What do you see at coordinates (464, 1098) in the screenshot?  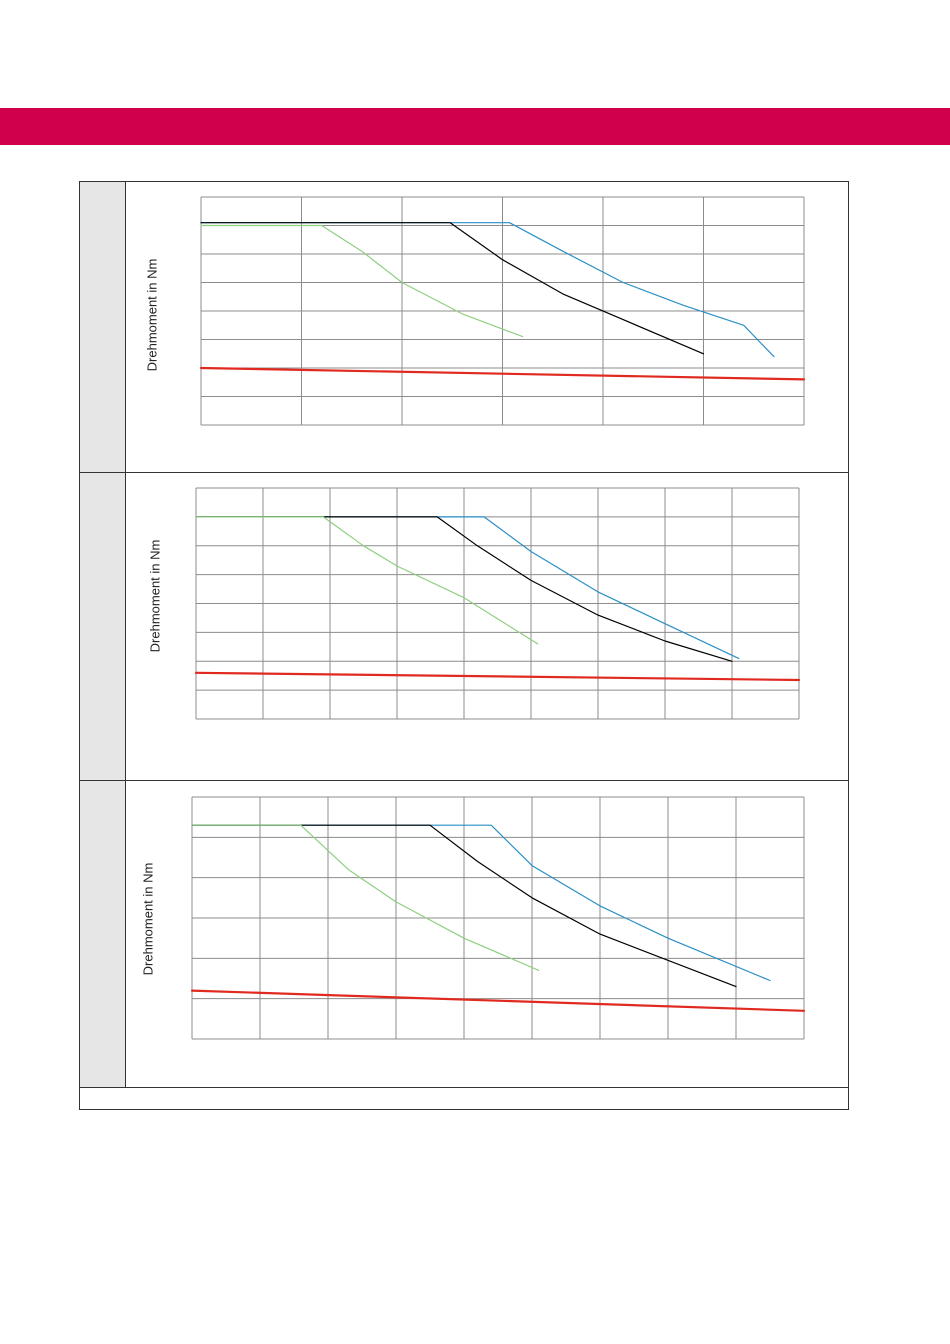 I see `table-footer-row` at bounding box center [464, 1098].